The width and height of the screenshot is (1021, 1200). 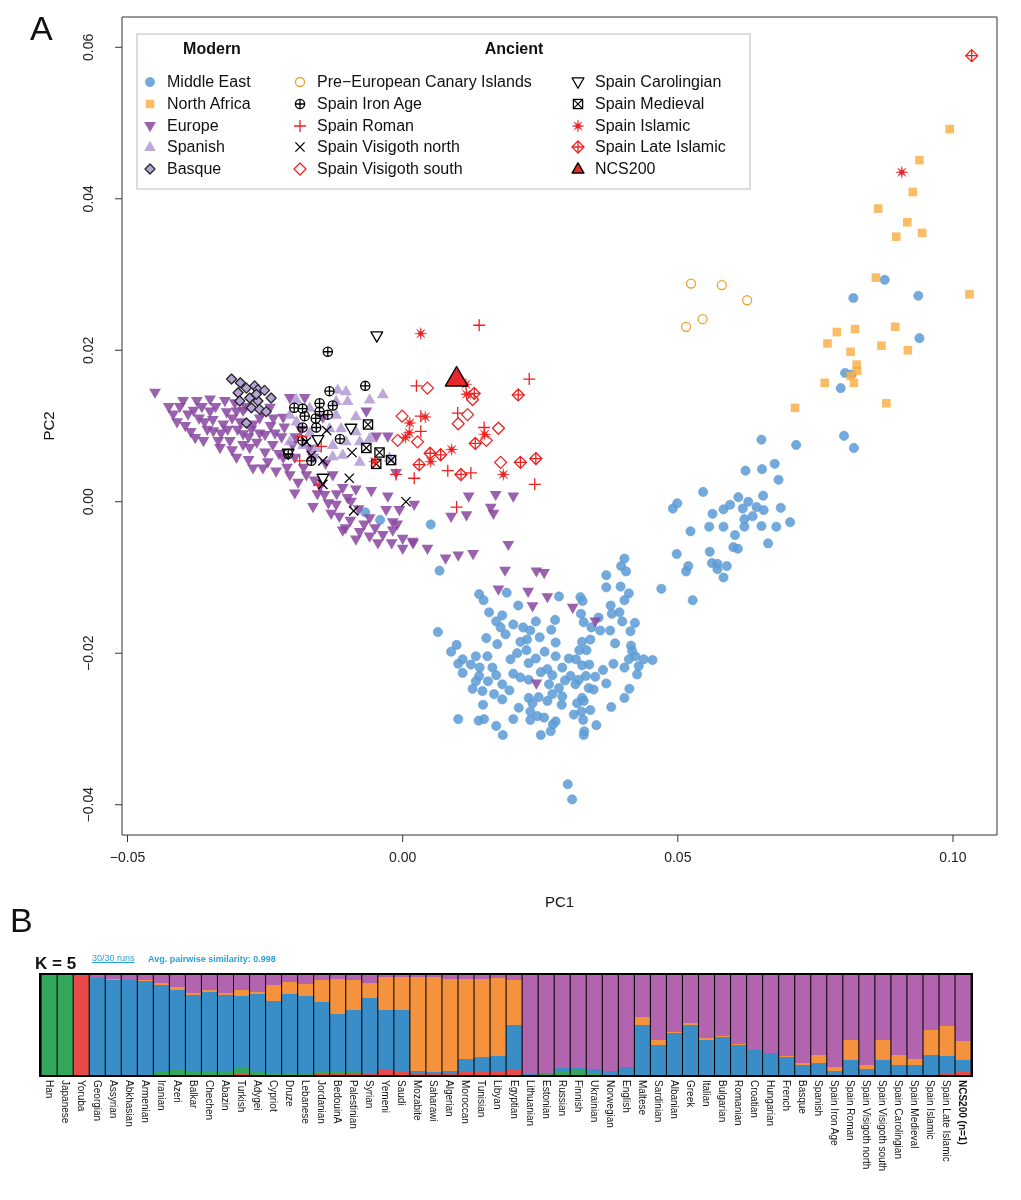 I want to click on x-tick-label: Syrian, so click(x=370, y=1094).